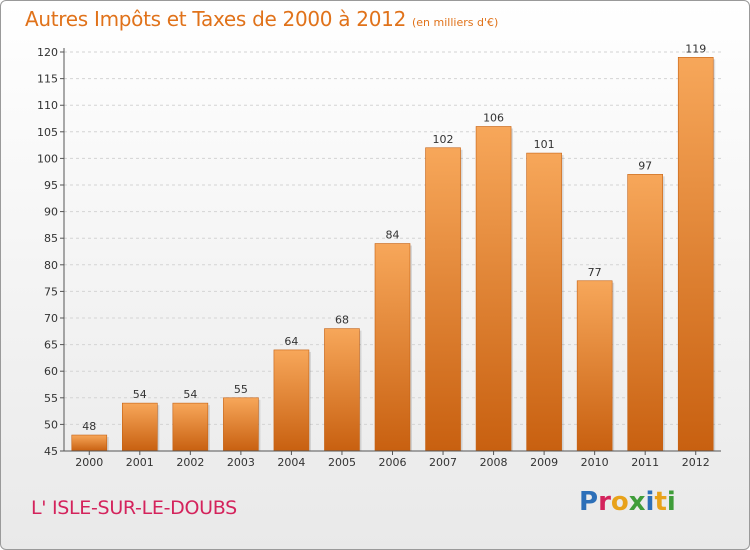  Describe the element at coordinates (604, 502) in the screenshot. I see `logo-letter: r` at that location.